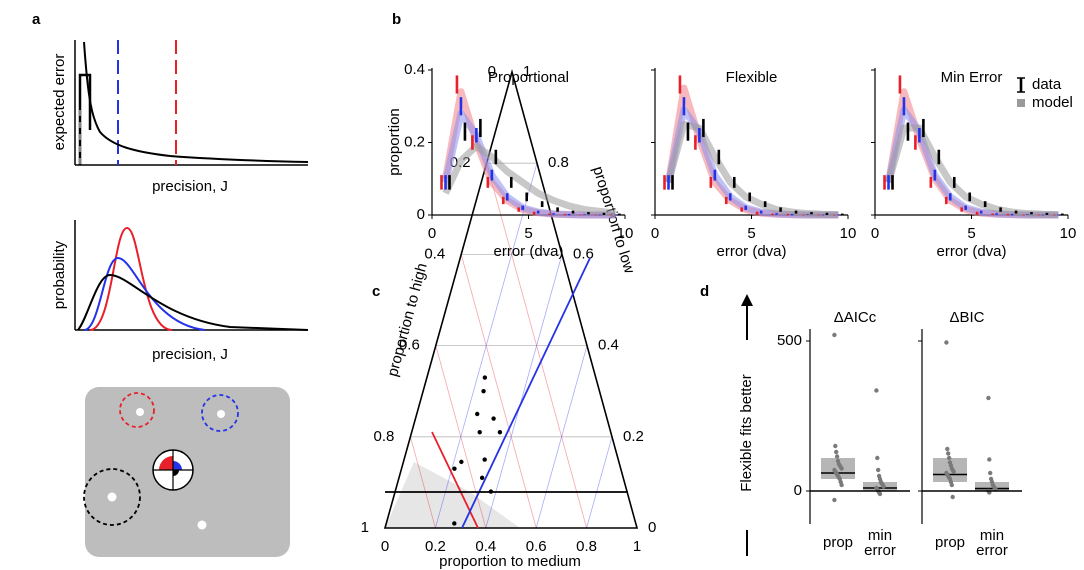  Describe the element at coordinates (752, 77) in the screenshot. I see `subplot-title: Flexible` at that location.